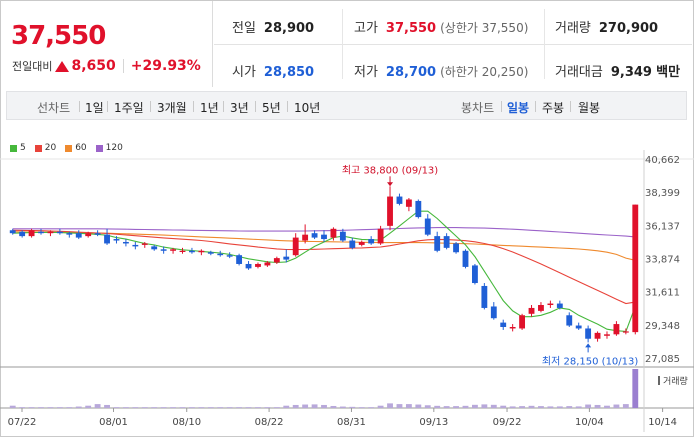 This screenshot has width=694, height=437. Describe the element at coordinates (271, 108) in the screenshot. I see `range-5y: 5년` at that location.